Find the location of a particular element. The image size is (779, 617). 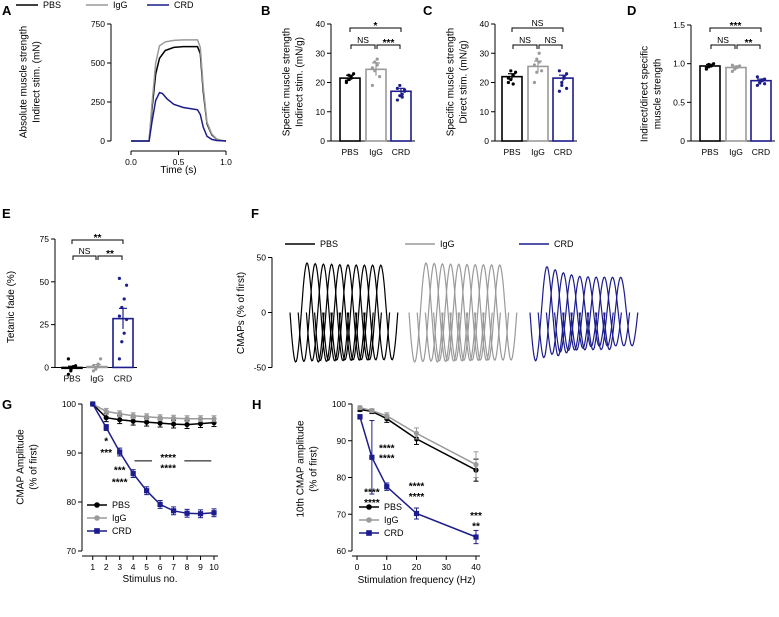

x-tick-label: 20 is located at coordinates (417, 567).